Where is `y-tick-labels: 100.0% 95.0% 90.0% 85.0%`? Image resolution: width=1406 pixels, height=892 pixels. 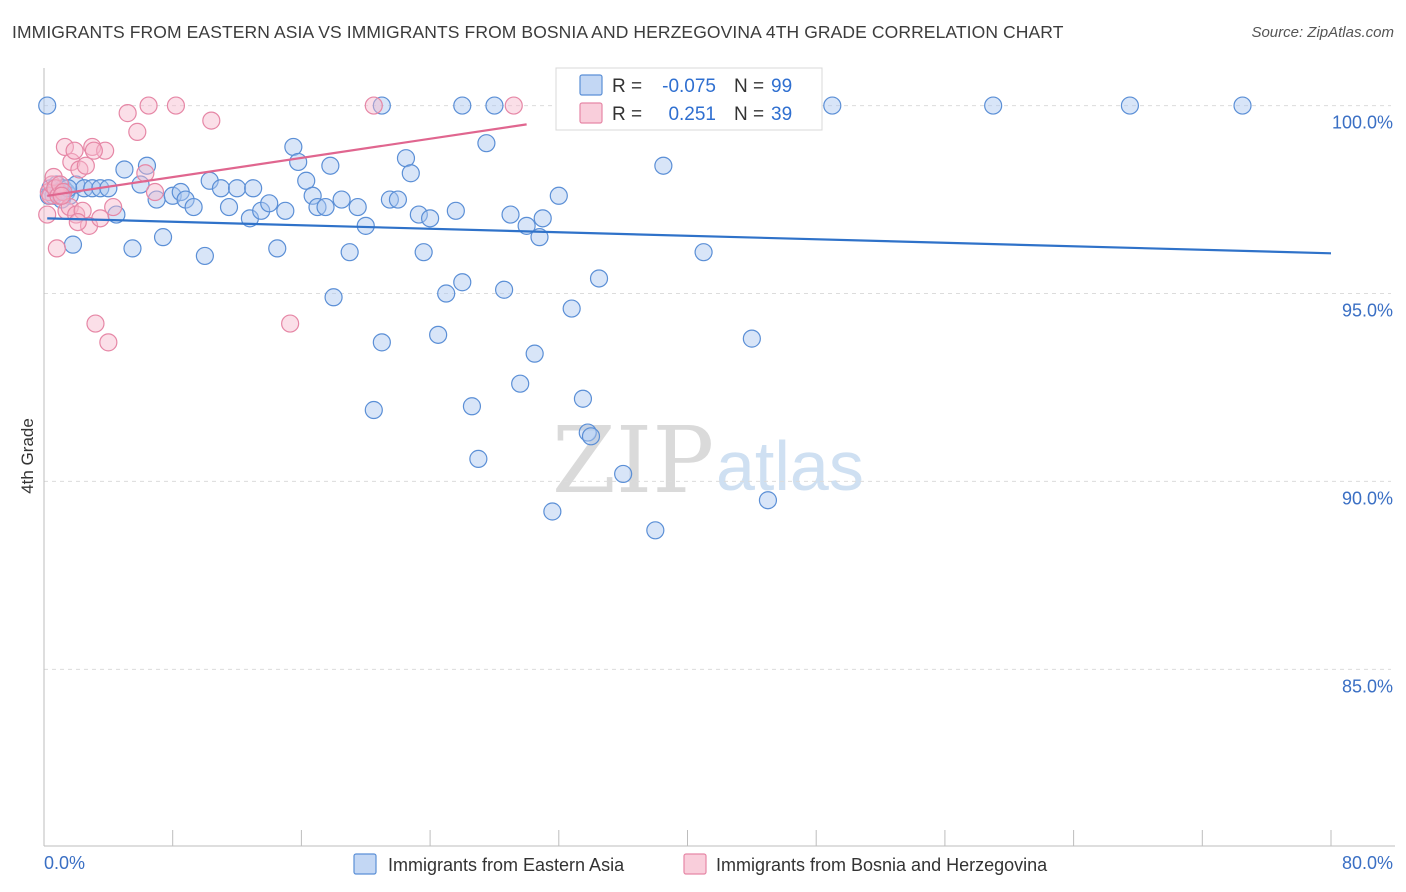
y-tick-labels: 100.0% 95.0% 90.0% 85.0% is located at coordinates (1362, 405).